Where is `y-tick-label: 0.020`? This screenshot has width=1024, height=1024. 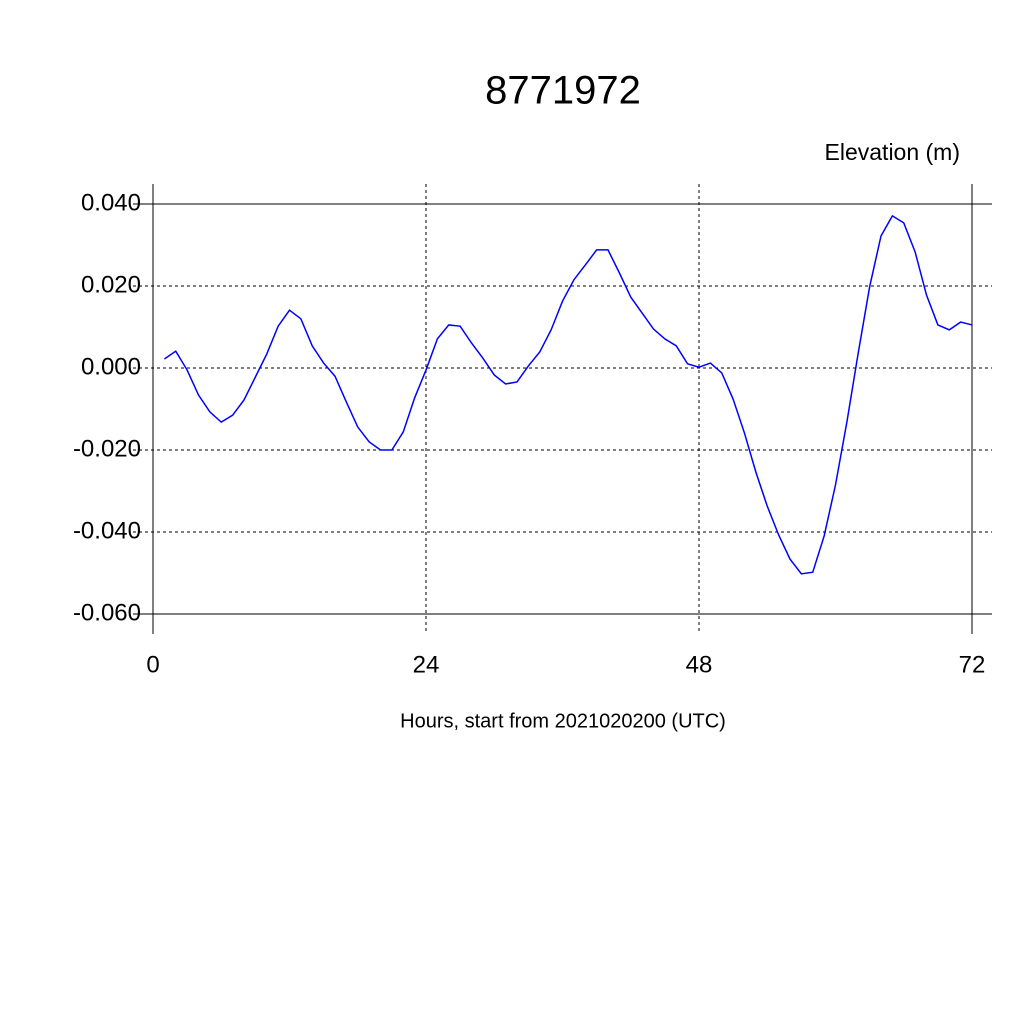
y-tick-label: 0.020 is located at coordinates (111, 284).